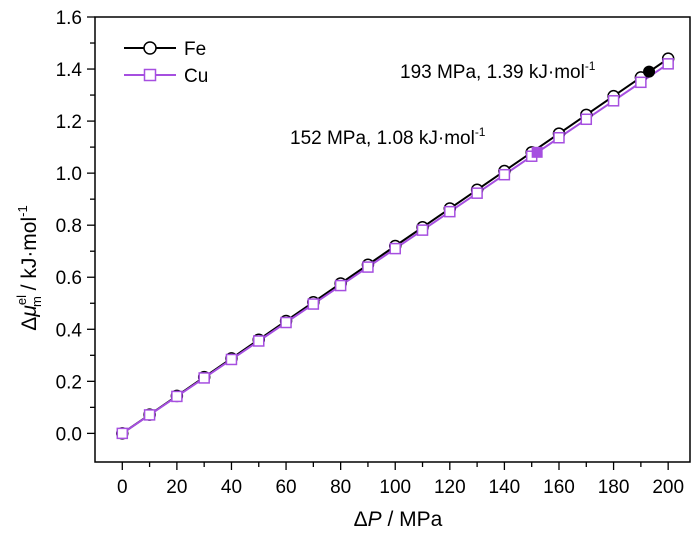 Image resolution: width=700 pixels, height=533 pixels. Describe the element at coordinates (668, 487) in the screenshot. I see `x-tick-label: 200` at that location.